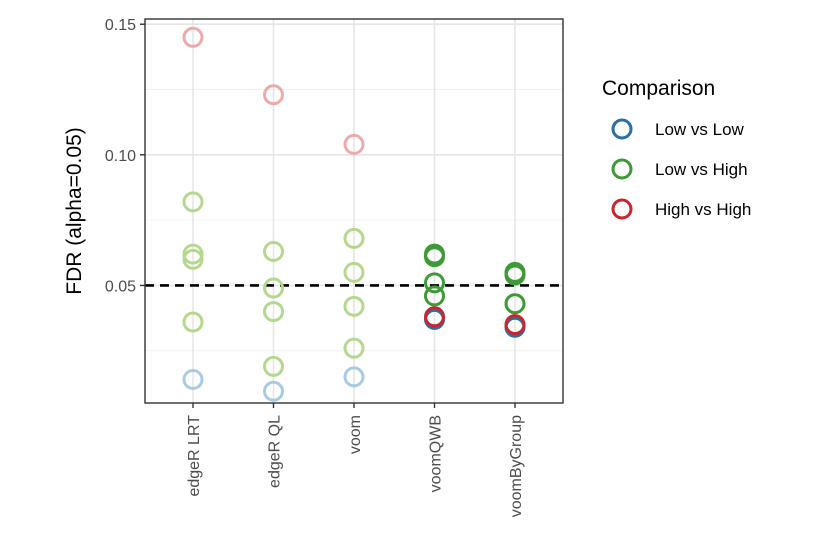  Describe the element at coordinates (355, 434) in the screenshot. I see `x-tick-label: voom` at that location.